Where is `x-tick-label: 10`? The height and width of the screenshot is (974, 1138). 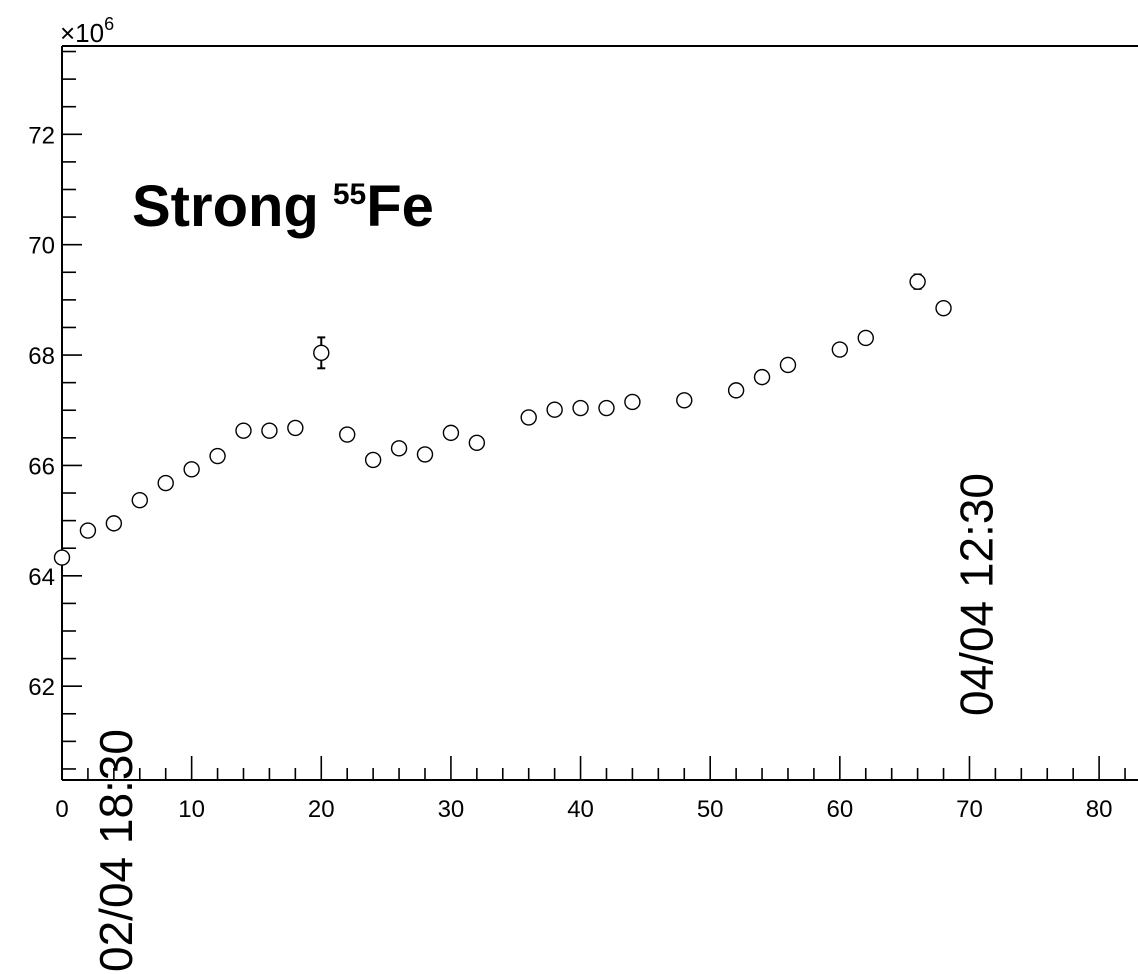 x-tick-label: 10 is located at coordinates (191, 809).